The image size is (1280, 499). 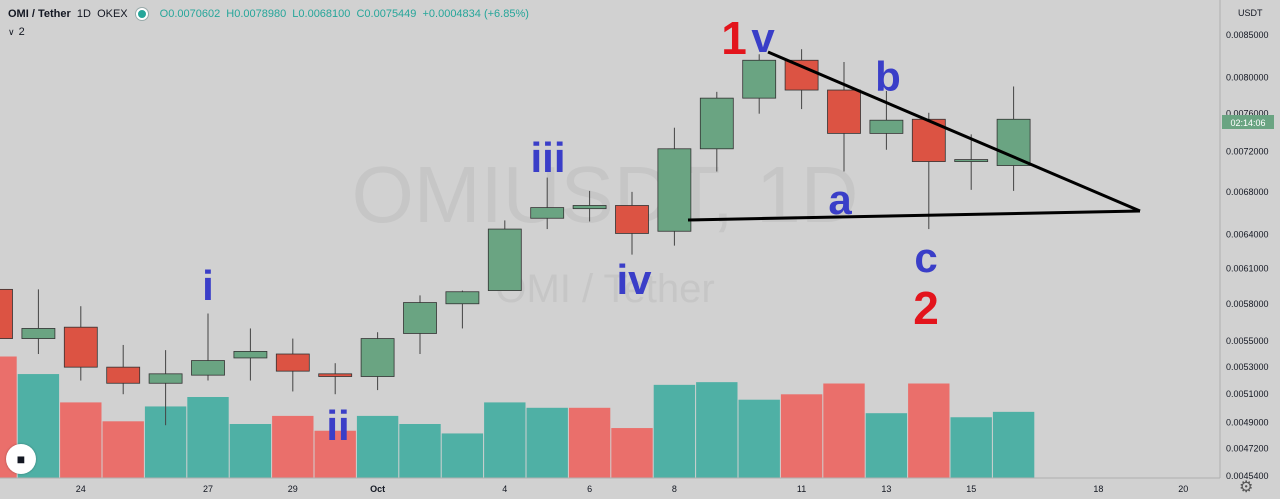 What do you see at coordinates (83, 14) in the screenshot?
I see `interval-label: 1D` at bounding box center [83, 14].